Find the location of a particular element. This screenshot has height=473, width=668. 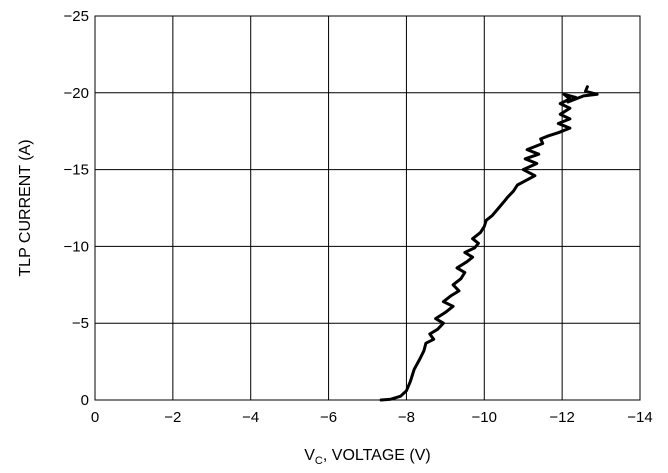

x-axis-label: VC, VOLTAGE (V) is located at coordinates (367, 457).